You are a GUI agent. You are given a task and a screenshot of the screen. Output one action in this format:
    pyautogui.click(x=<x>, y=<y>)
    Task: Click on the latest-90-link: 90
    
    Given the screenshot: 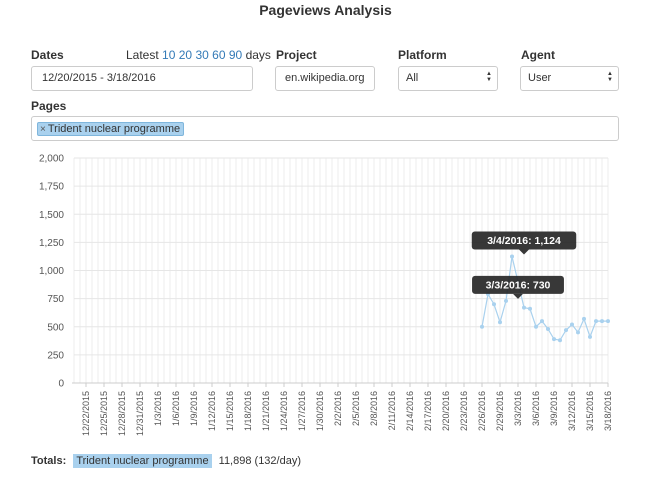 What is the action you would take?
    pyautogui.click(x=235, y=55)
    